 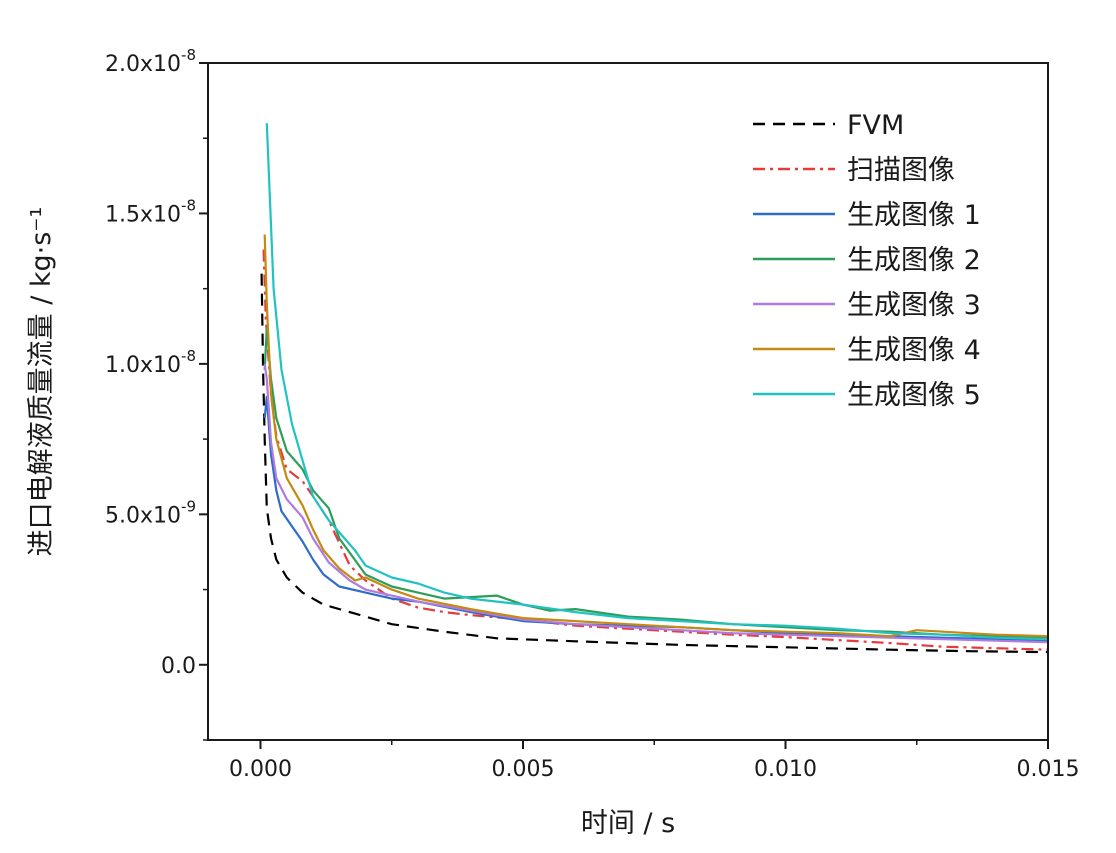 I want to click on legend-label-1: FVM, so click(x=875, y=125).